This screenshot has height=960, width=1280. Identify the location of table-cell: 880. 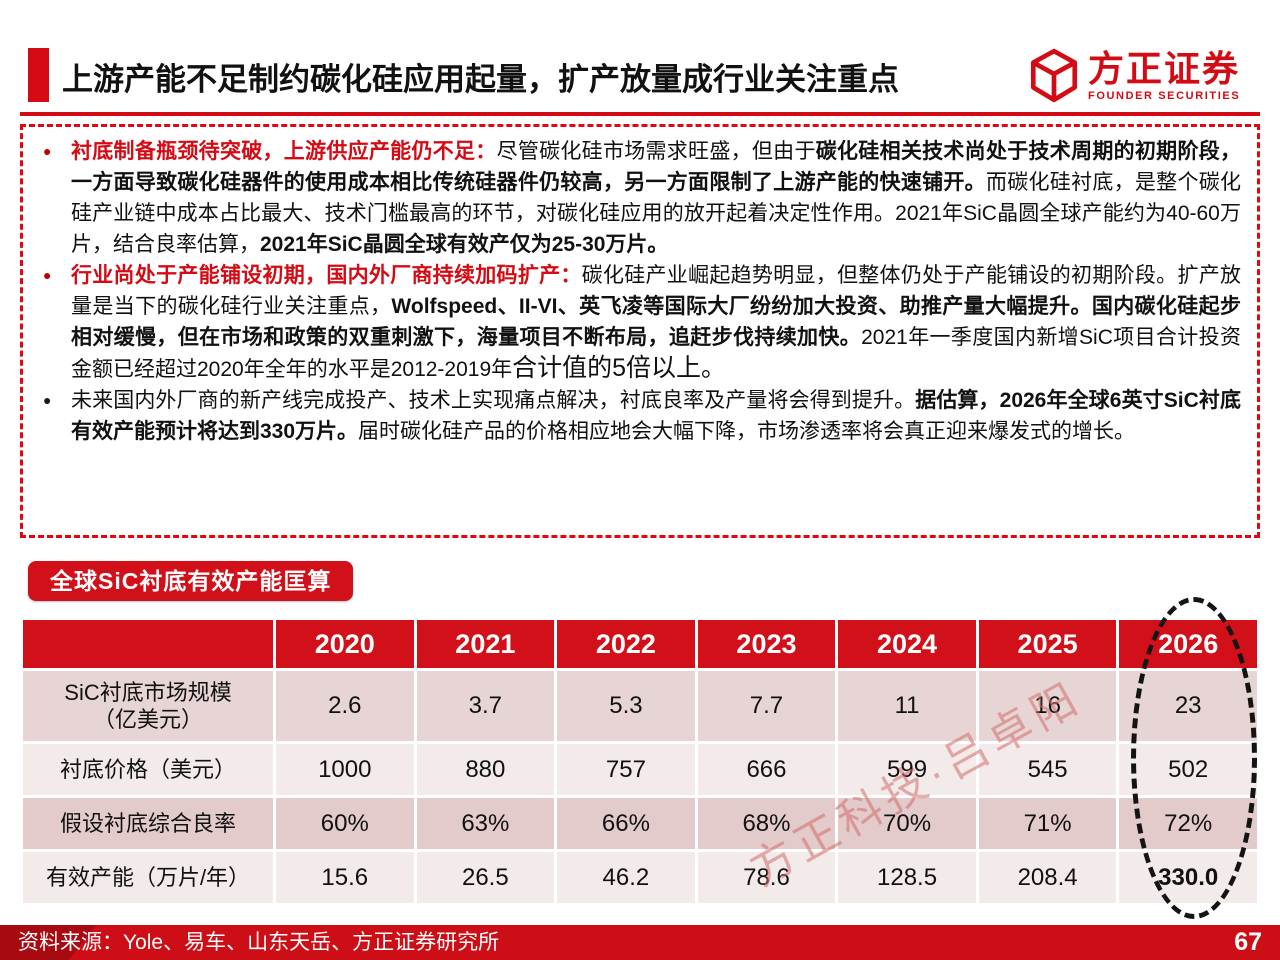
(485, 769).